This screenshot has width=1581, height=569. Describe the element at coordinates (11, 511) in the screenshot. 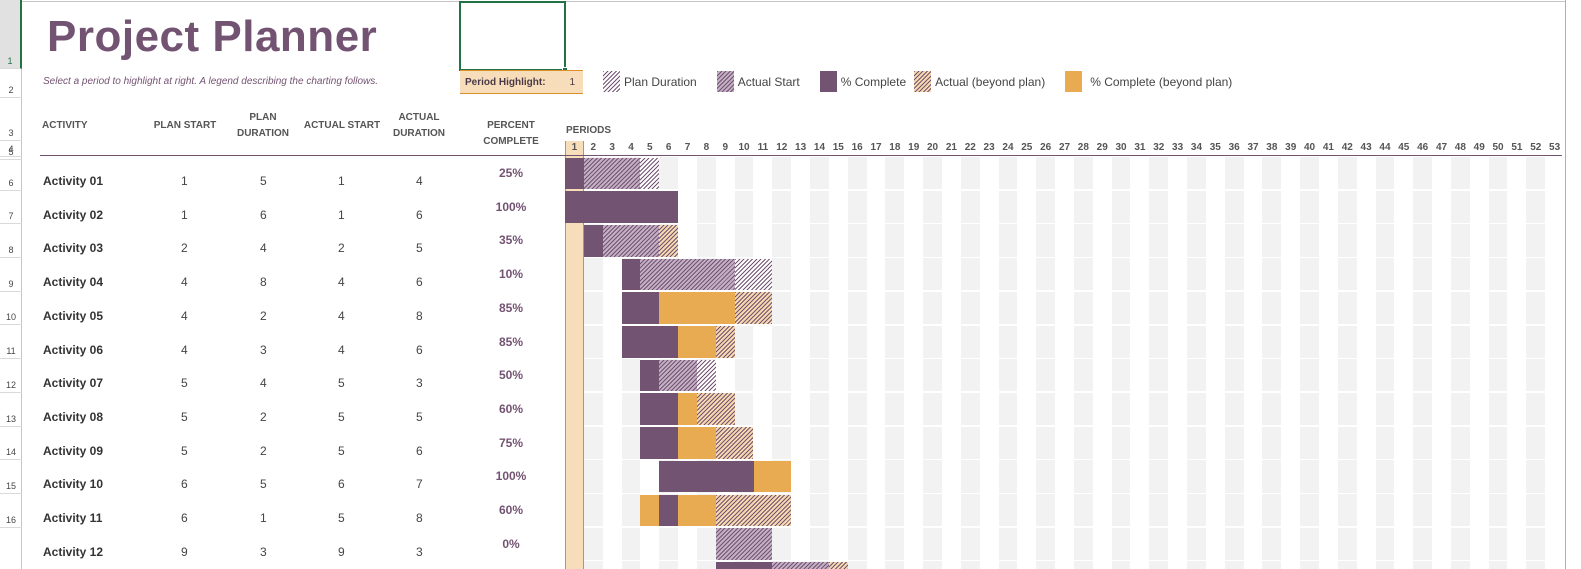

I see `row-header-16: 16` at that location.